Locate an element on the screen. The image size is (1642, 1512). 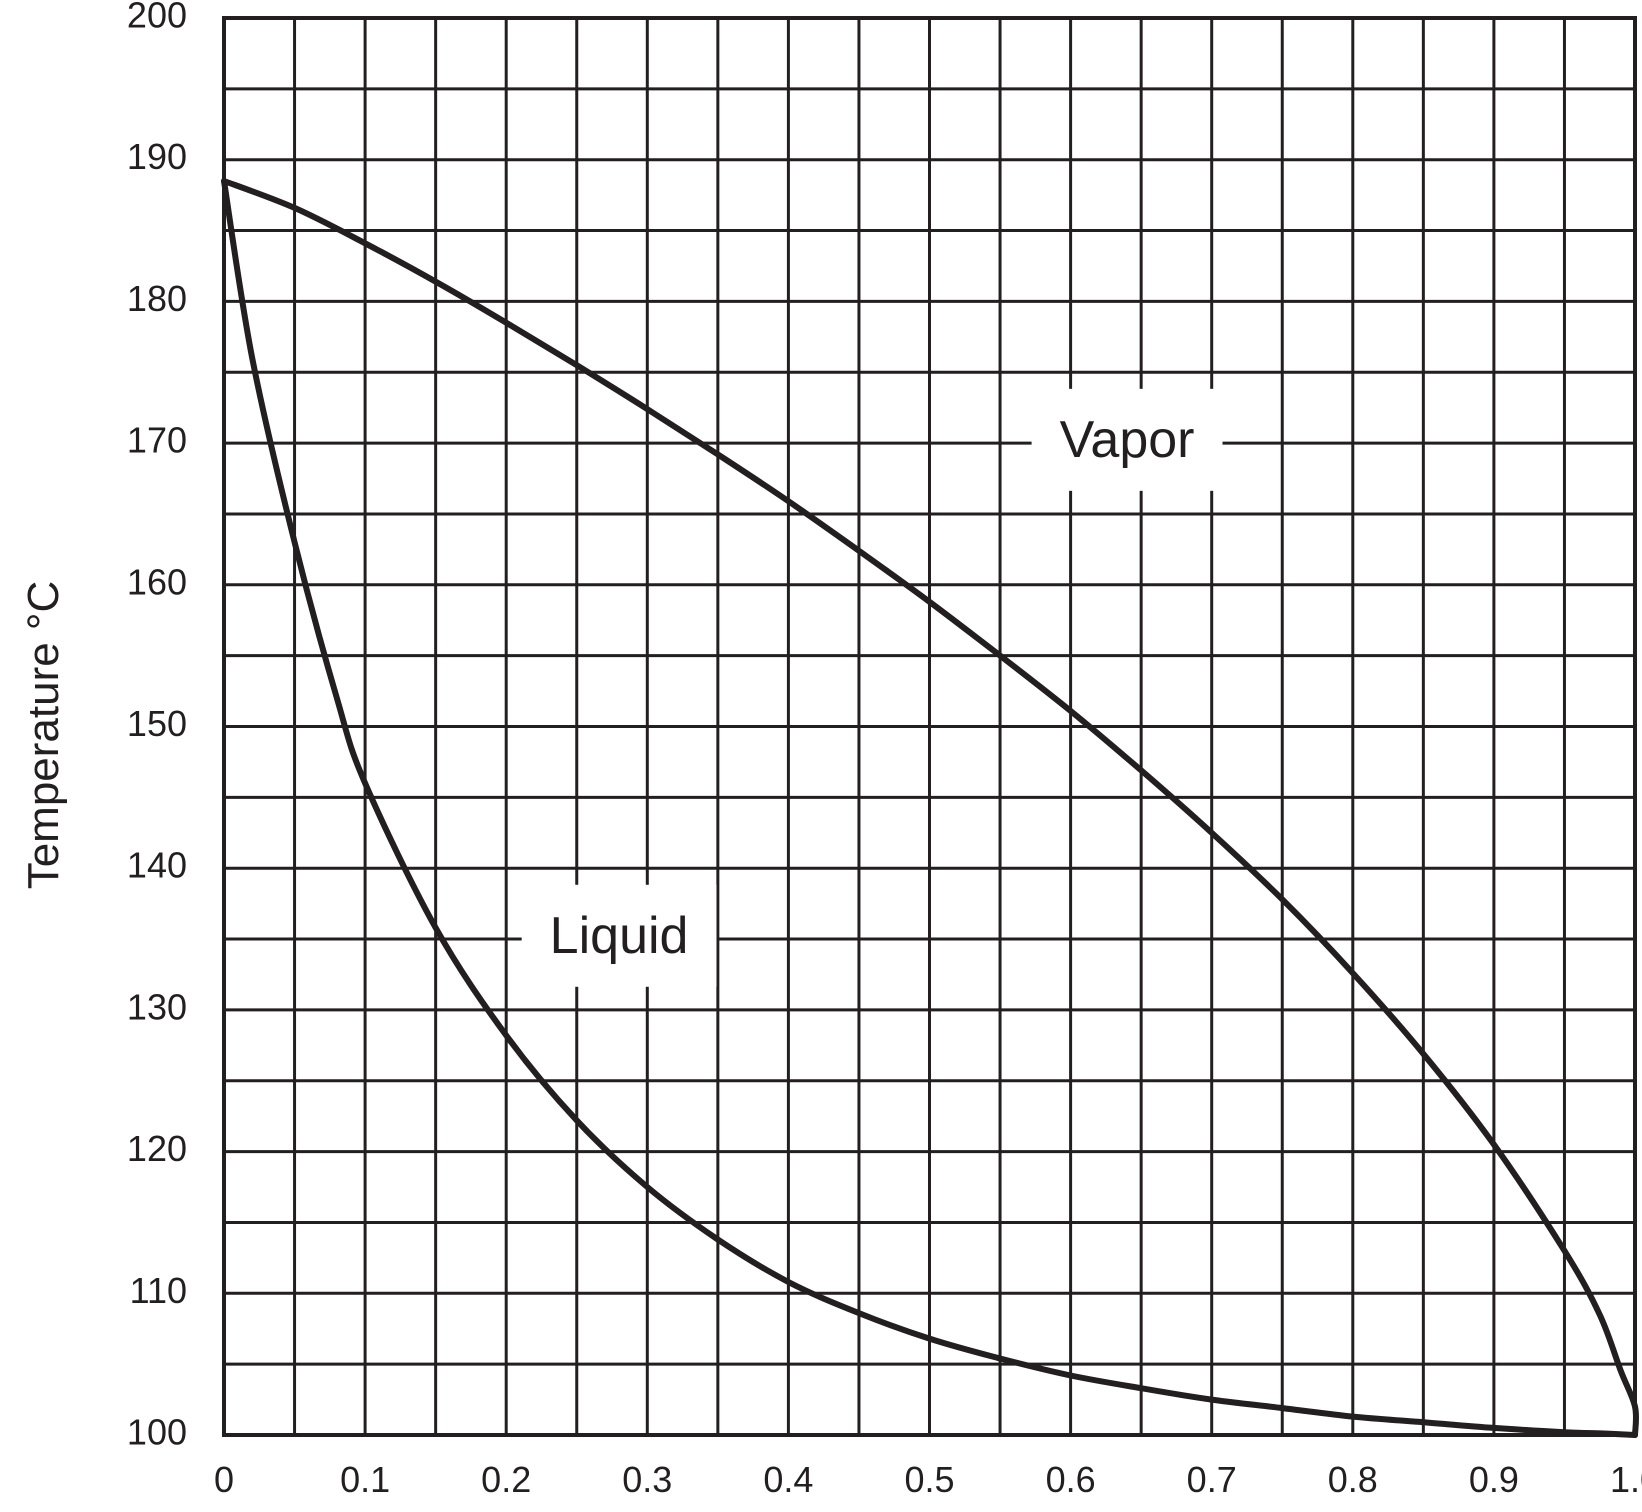
y-tick-label: 130 is located at coordinates (157, 1006).